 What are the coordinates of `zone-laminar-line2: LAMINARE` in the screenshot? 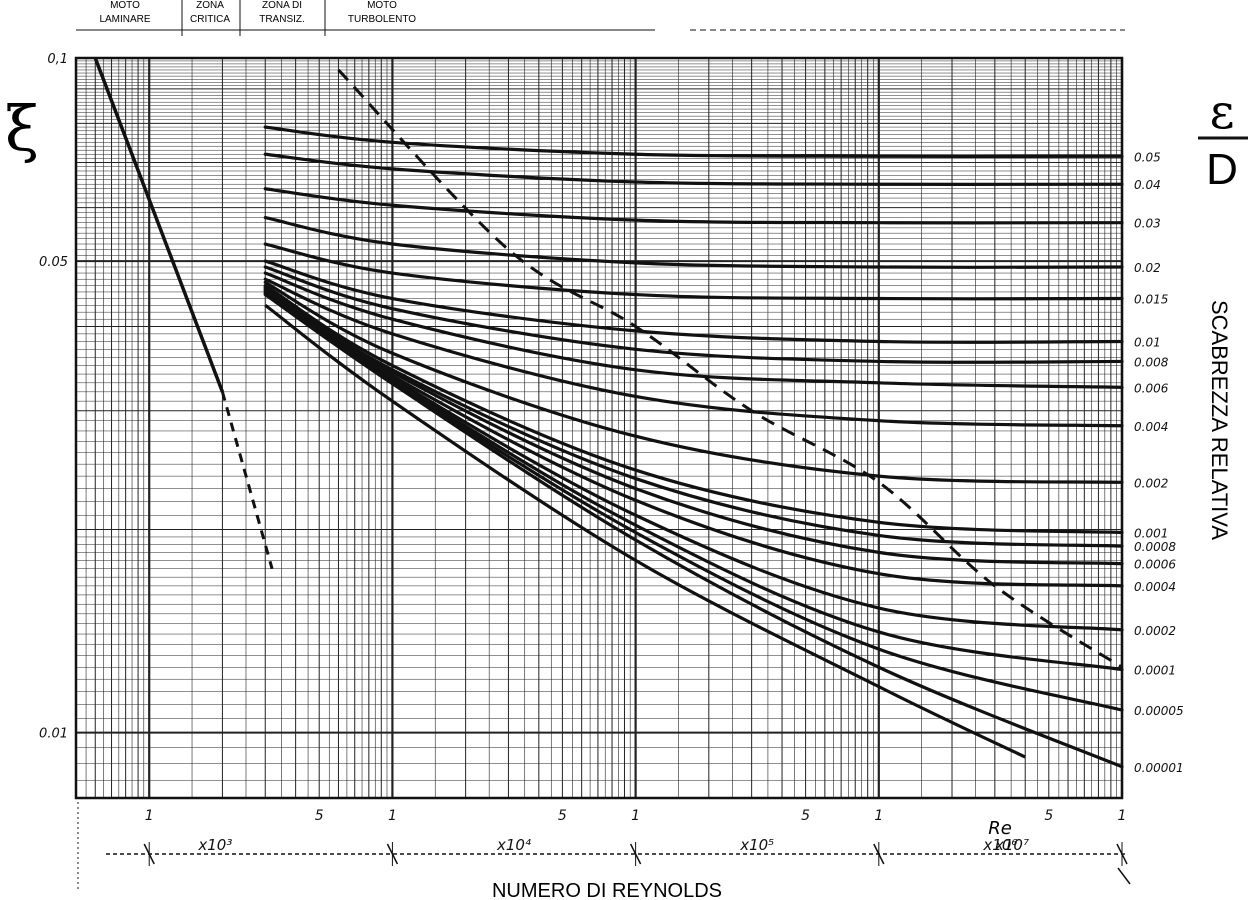 It's located at (124, 19).